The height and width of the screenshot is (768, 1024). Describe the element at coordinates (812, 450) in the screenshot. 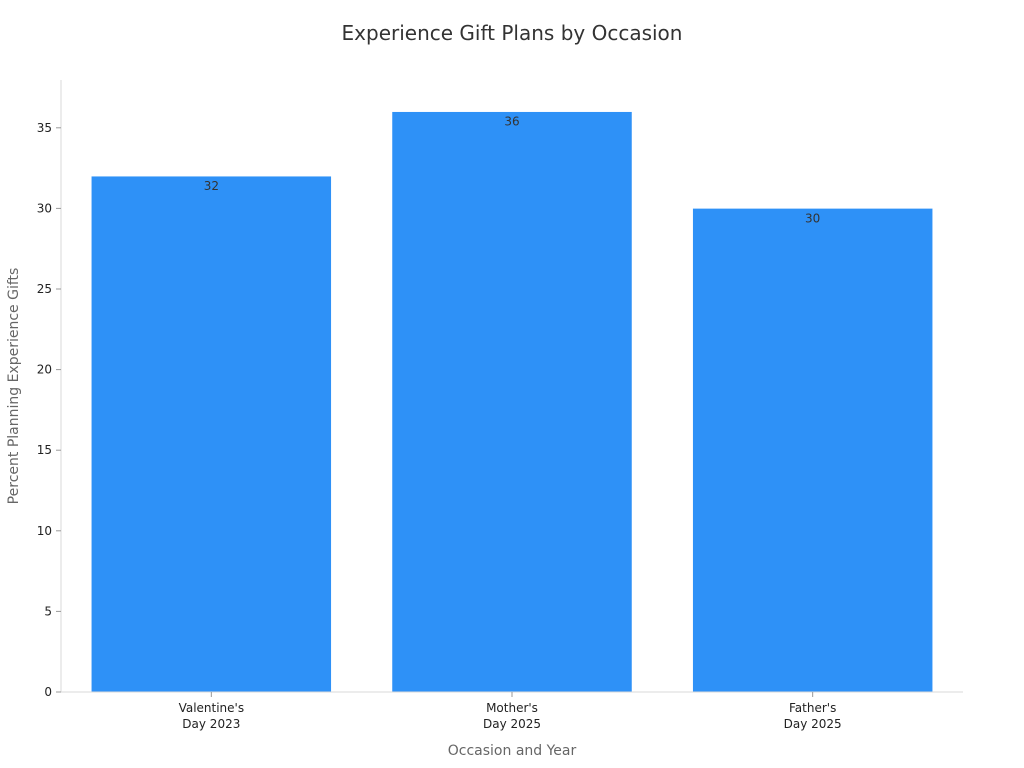

I see `bar` at that location.